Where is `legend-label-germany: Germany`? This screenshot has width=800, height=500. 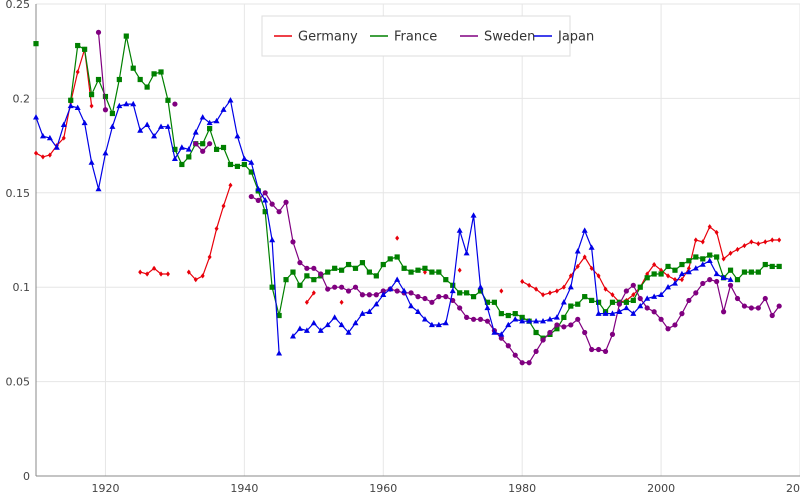 legend-label-germany: Germany is located at coordinates (328, 37).